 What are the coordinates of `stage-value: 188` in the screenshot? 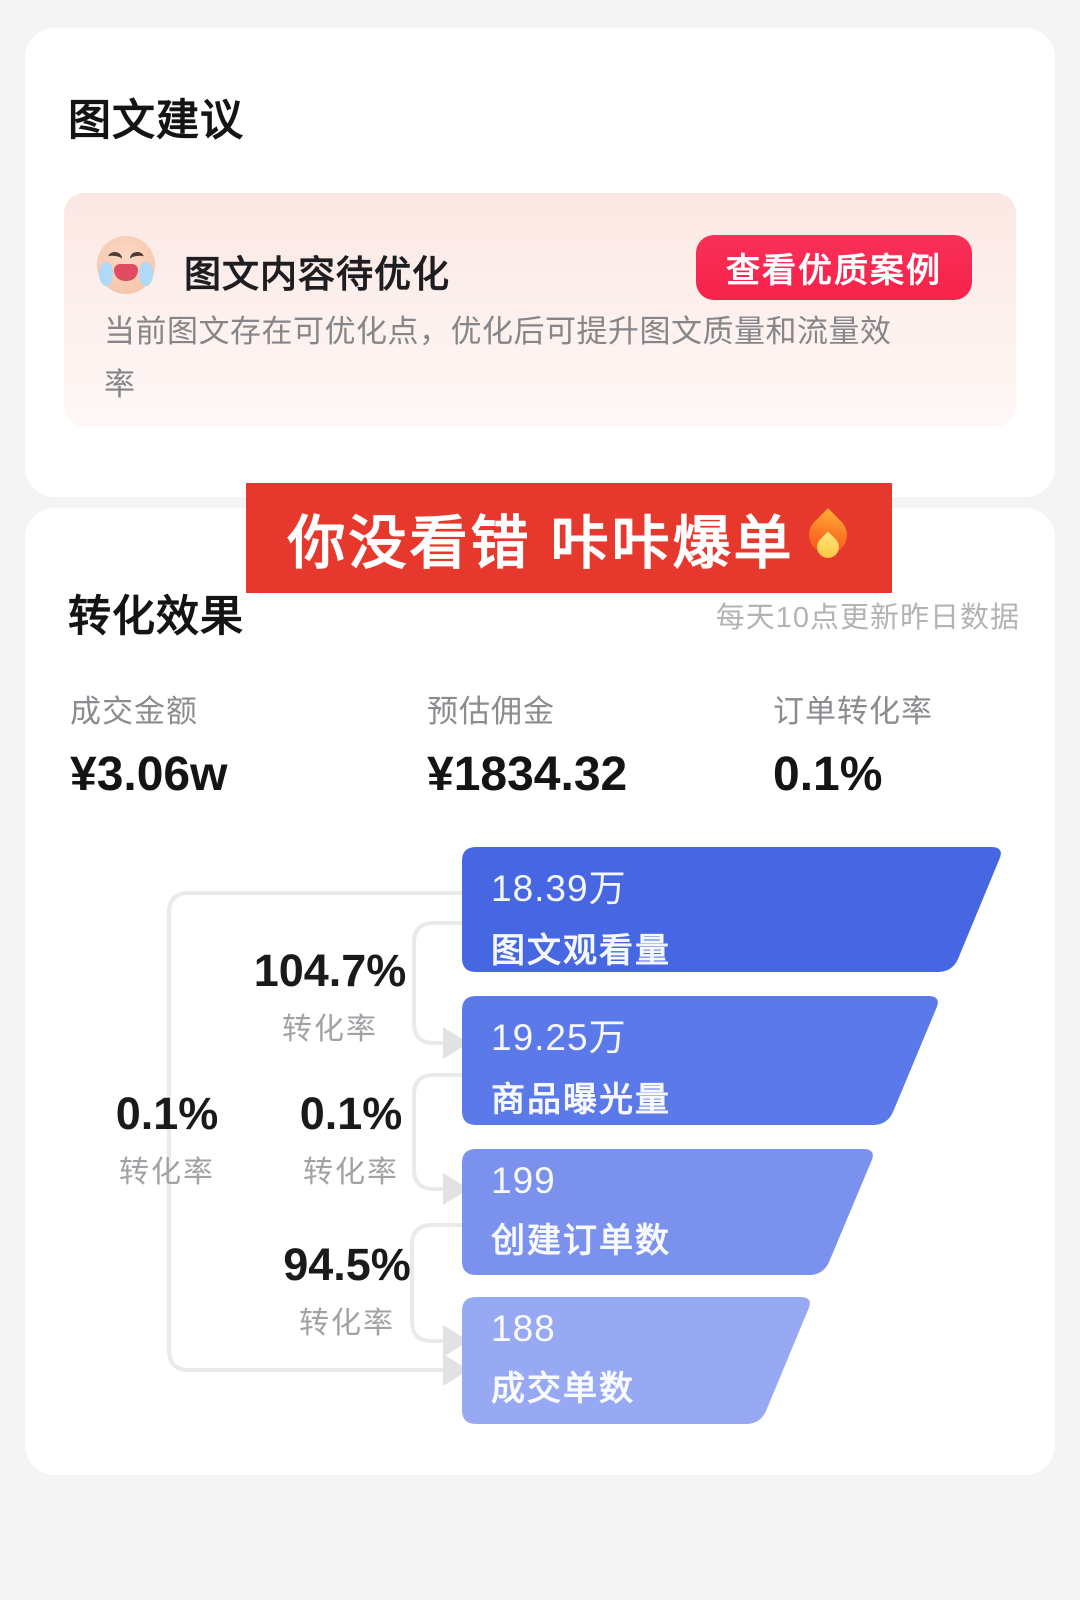 It's located at (523, 1328).